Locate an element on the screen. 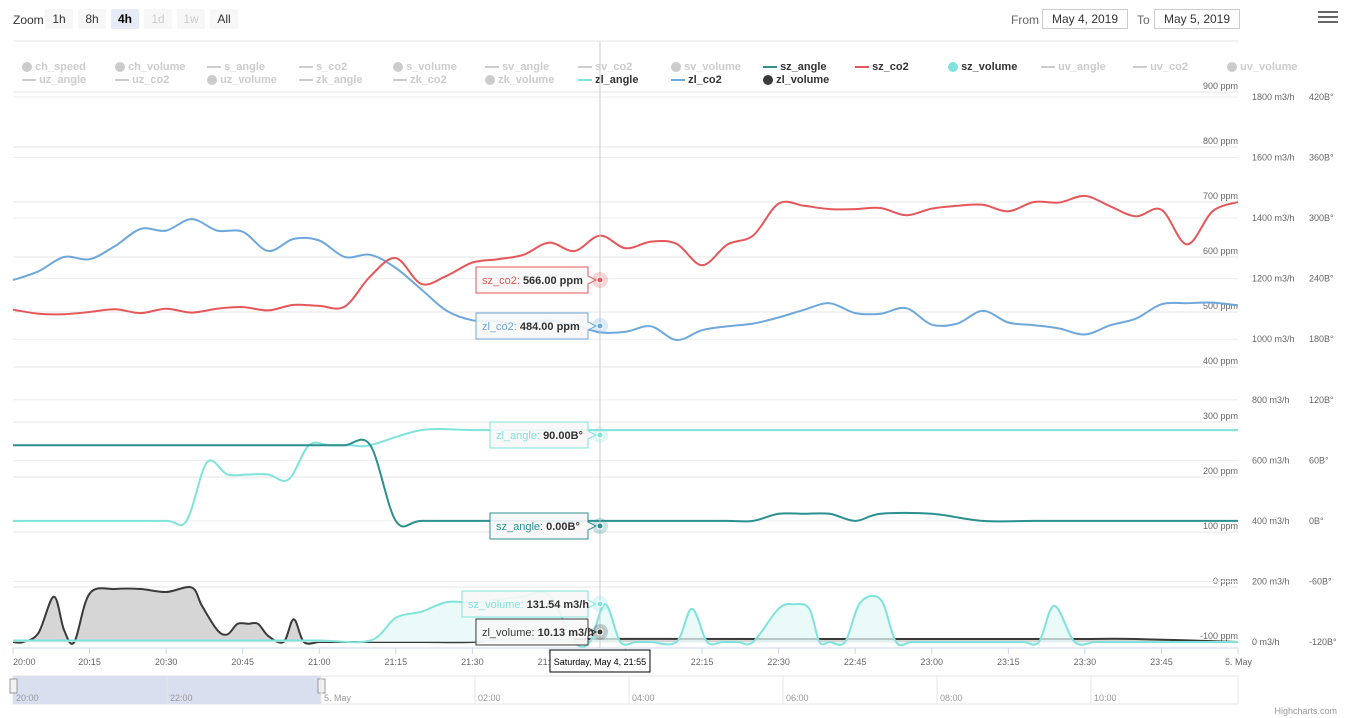 The image size is (1354, 718). angle-axis-tick-label: 120B° is located at coordinates (1321, 400).